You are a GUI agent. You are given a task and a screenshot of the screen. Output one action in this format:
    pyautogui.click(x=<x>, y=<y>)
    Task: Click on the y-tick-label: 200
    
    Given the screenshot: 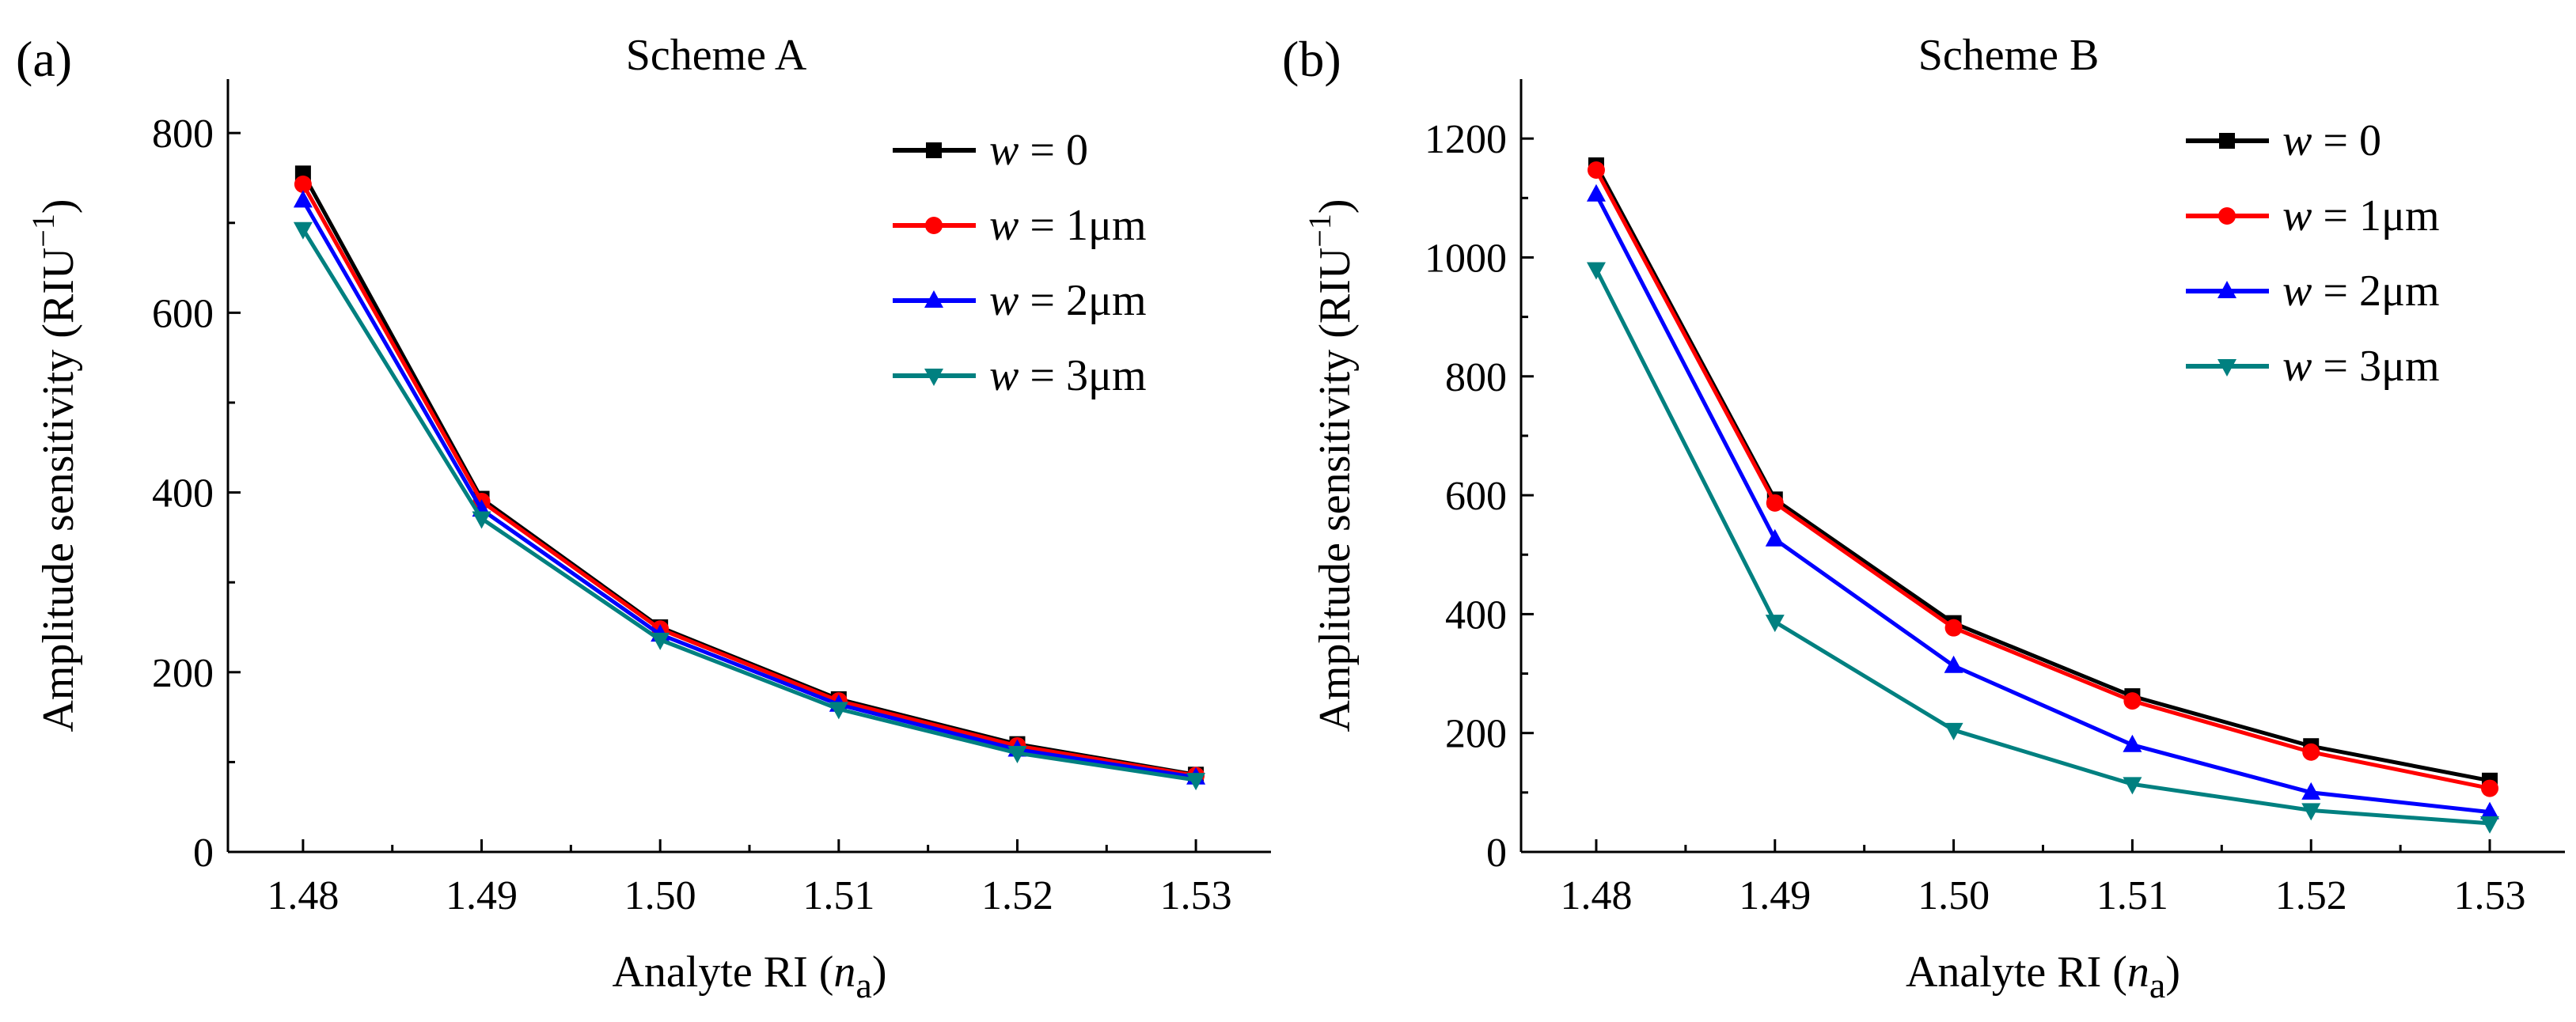 What is the action you would take?
    pyautogui.click(x=1476, y=734)
    